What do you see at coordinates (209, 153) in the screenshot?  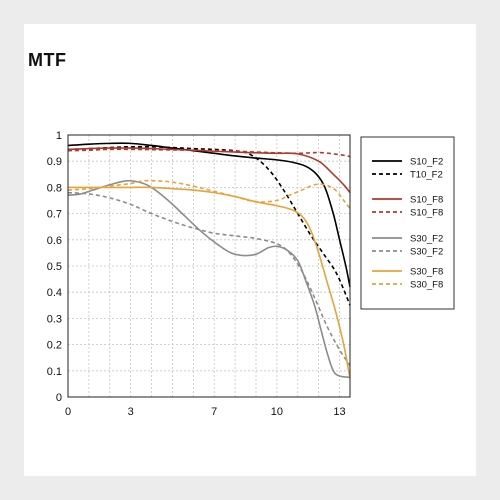 I see `series-line-s10-f8-dashed` at bounding box center [209, 153].